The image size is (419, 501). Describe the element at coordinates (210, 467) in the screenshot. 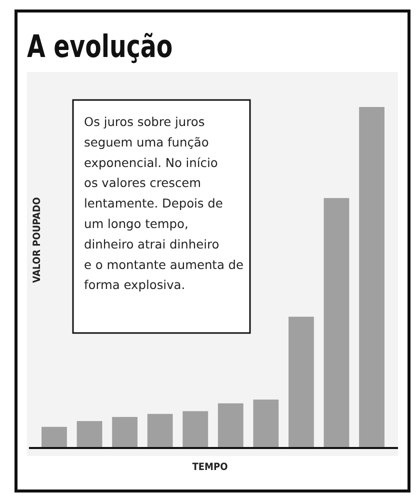

I see `x-axis-title: TEMPO` at that location.